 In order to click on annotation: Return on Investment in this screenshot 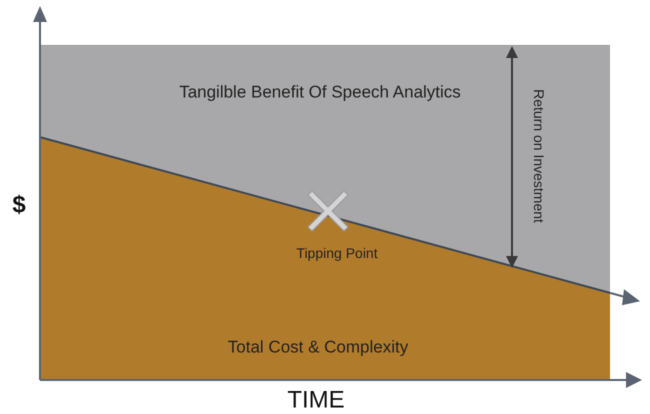, I will do `click(539, 156)`.